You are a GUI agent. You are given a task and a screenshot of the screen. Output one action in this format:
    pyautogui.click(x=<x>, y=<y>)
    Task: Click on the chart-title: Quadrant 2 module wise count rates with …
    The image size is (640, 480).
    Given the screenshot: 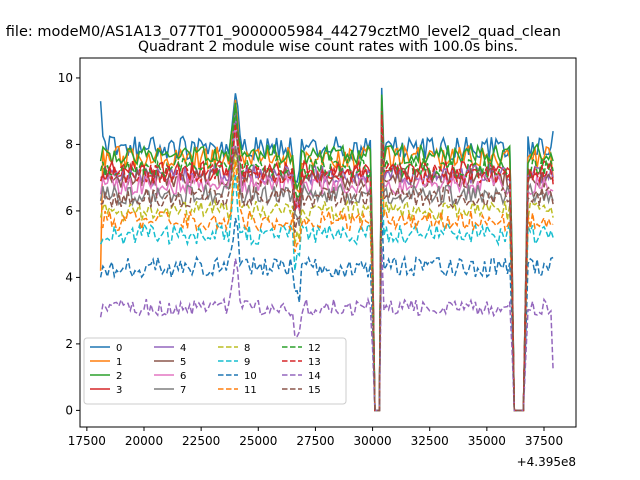 What is the action you would take?
    pyautogui.click(x=328, y=47)
    